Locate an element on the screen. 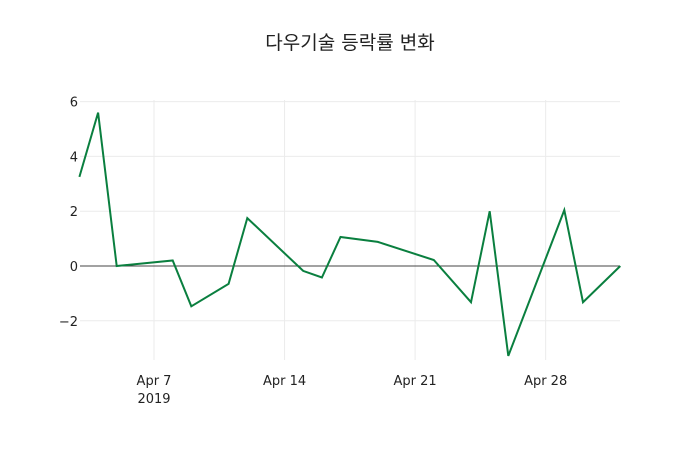 The height and width of the screenshot is (450, 700). y-tick-label: 0 is located at coordinates (74, 267).